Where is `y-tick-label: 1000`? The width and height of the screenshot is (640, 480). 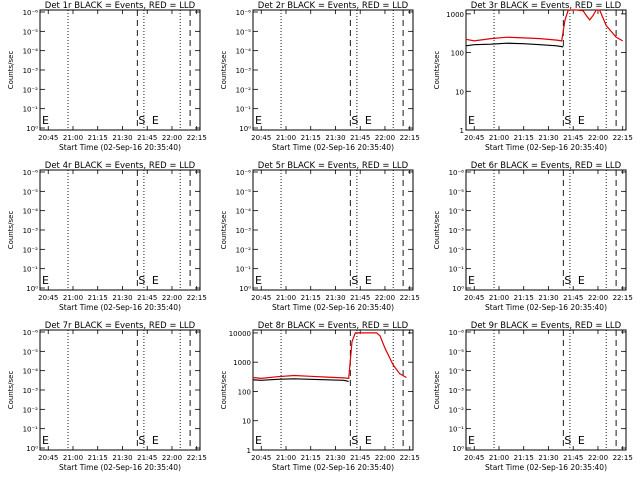 y-tick-label: 1000 is located at coordinates (455, 15).